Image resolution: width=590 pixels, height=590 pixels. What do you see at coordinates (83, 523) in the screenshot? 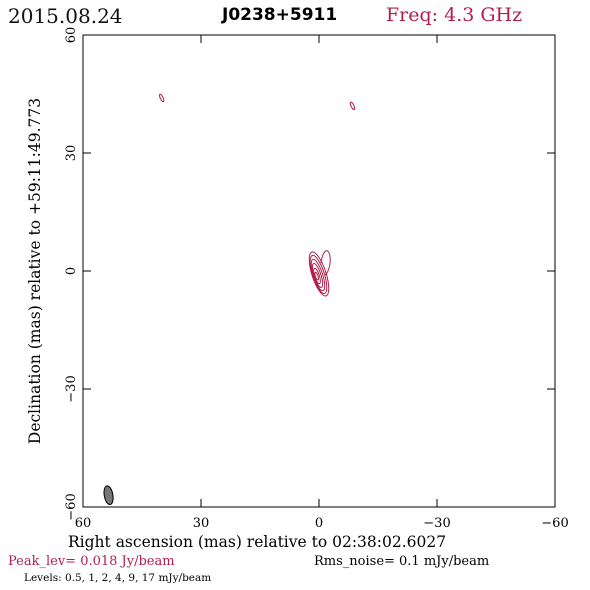
I see `x-tick-label: 60` at bounding box center [83, 523].